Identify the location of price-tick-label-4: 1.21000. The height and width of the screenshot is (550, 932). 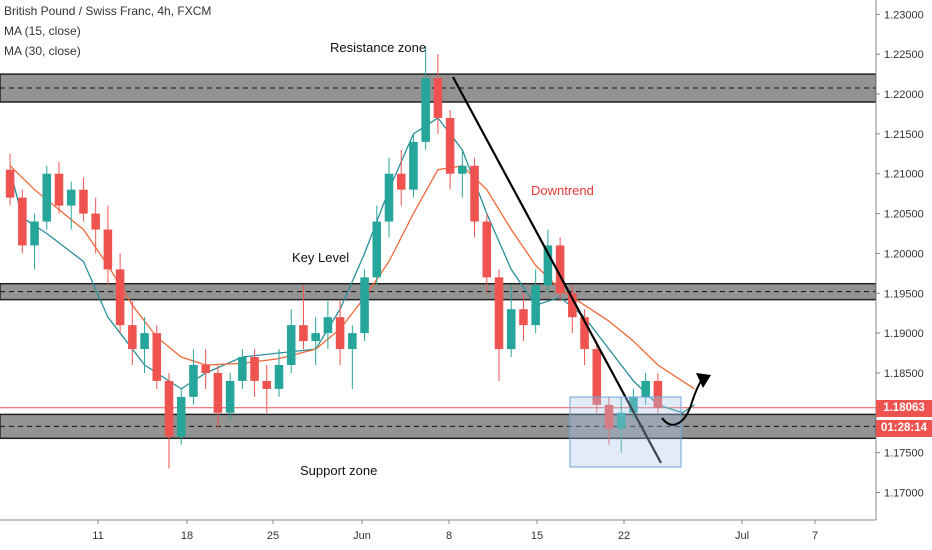
(904, 175).